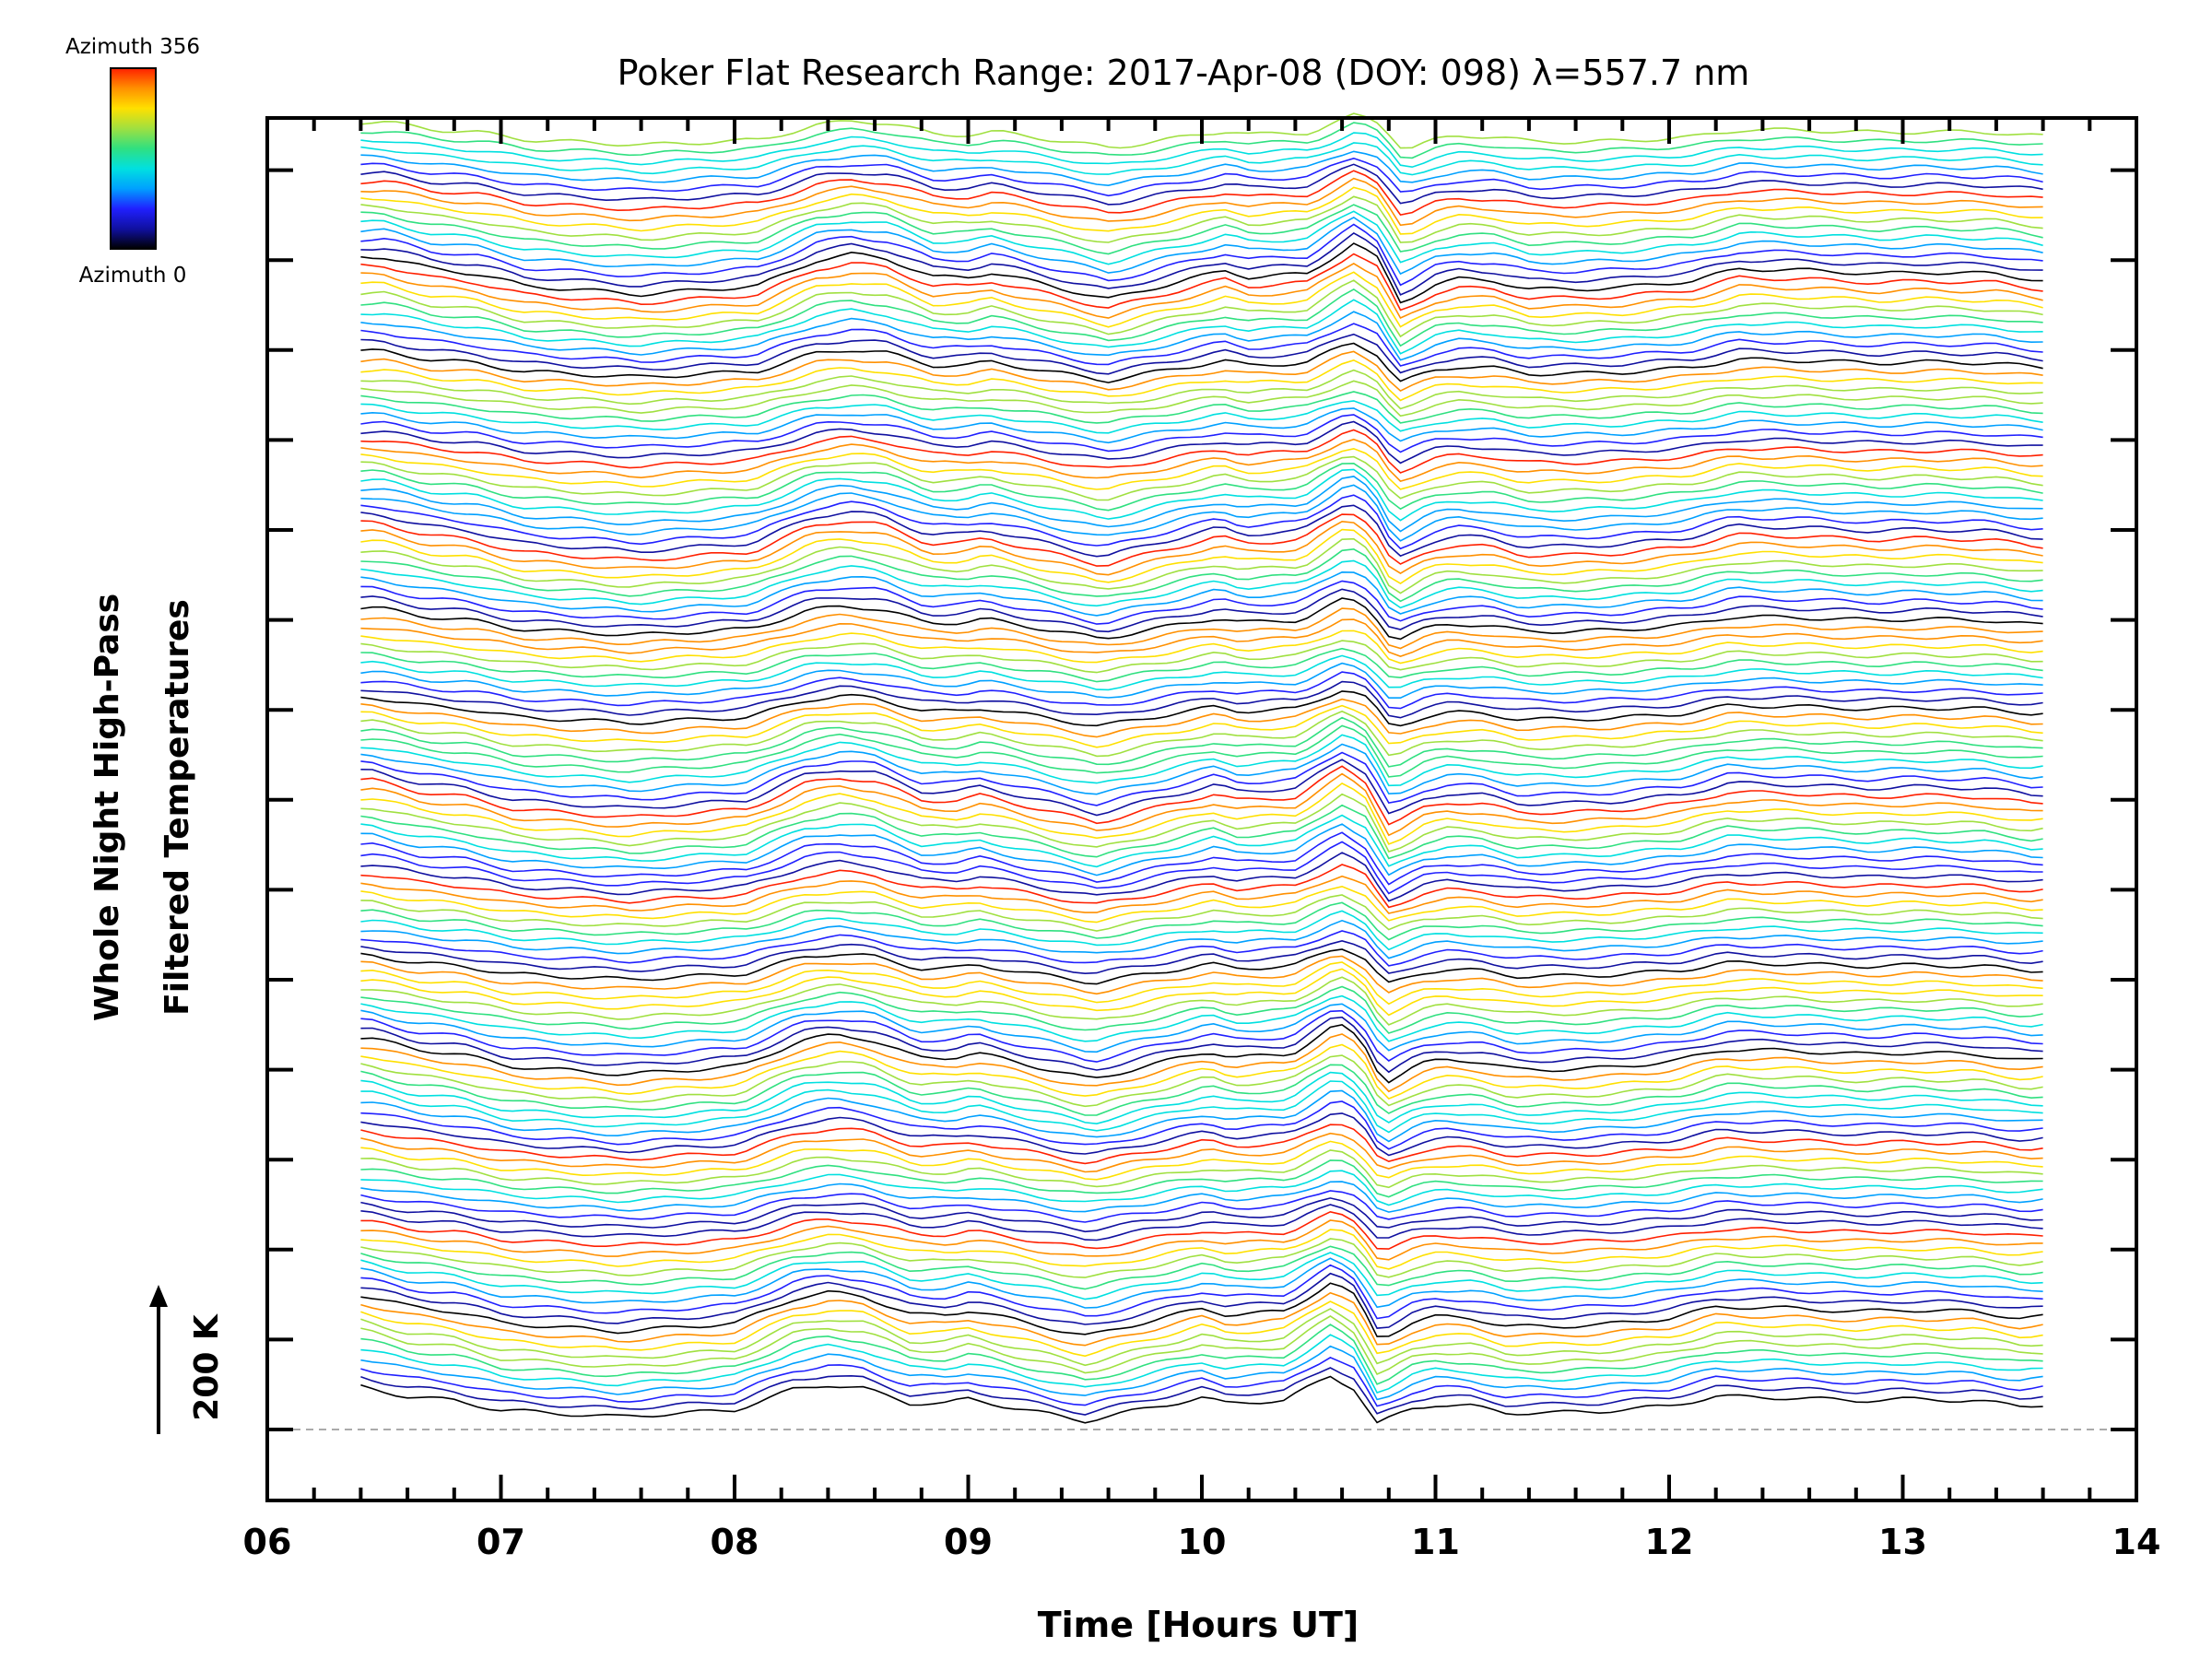 This screenshot has width=2212, height=1659. What do you see at coordinates (132, 47) in the screenshot?
I see `colorbar-top-label: Azimuth 356` at bounding box center [132, 47].